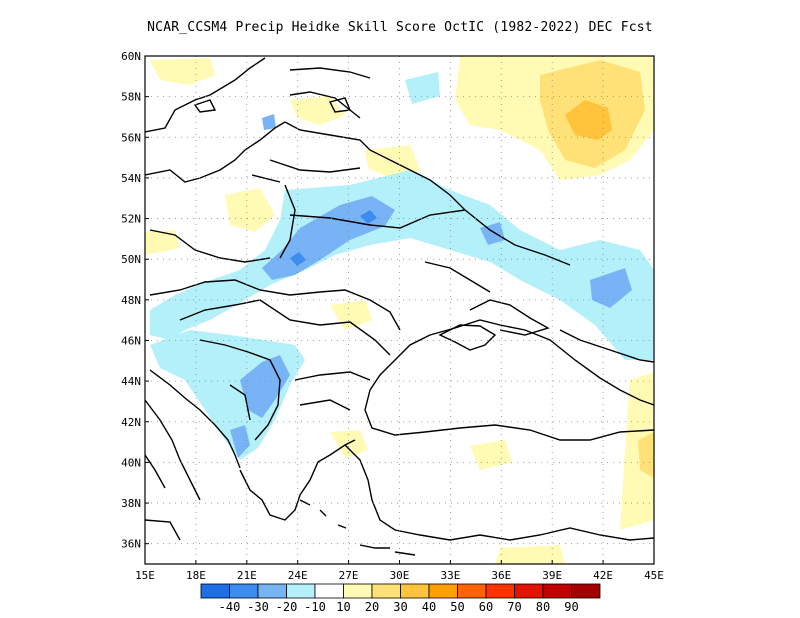 This screenshot has height=618, width=800. Describe the element at coordinates (315, 607) in the screenshot. I see `colorbar-label: -10` at that location.